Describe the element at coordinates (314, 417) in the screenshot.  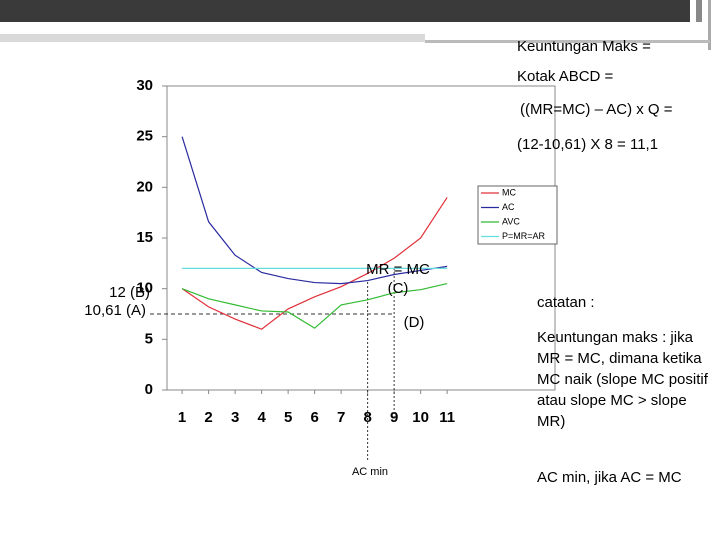
I see `x-tick-label: 6` at that location.